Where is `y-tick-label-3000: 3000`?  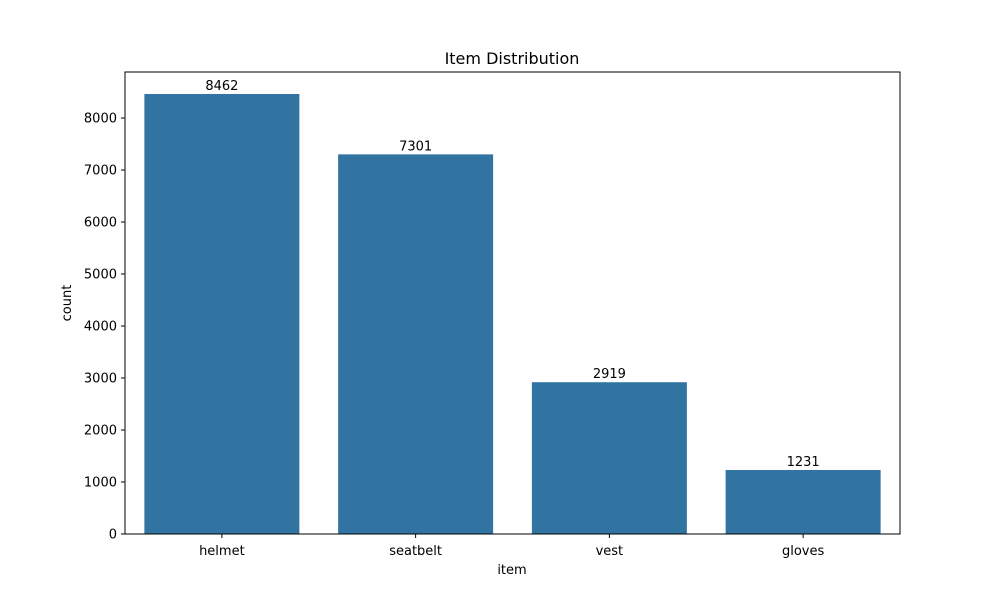
y-tick-label-3000: 3000 is located at coordinates (100, 379).